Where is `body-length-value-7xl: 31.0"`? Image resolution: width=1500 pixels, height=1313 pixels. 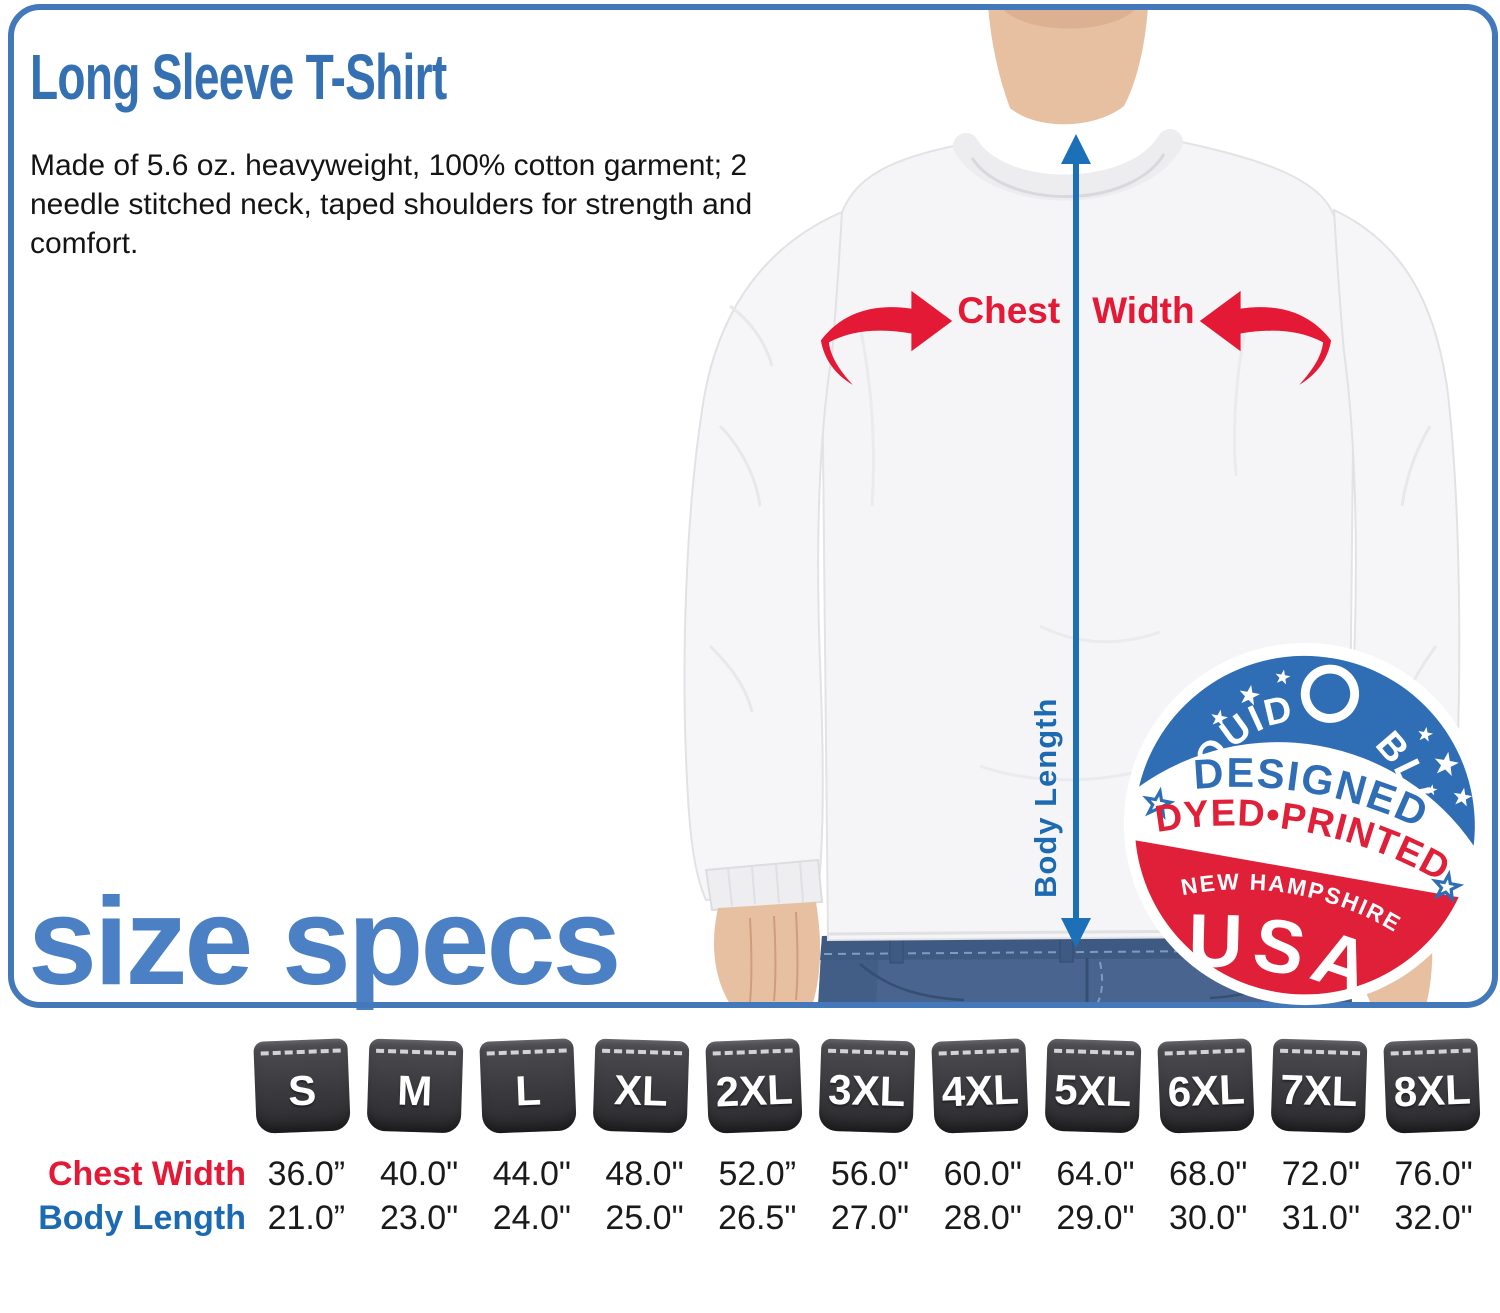 body-length-value-7xl: 31.0" is located at coordinates (1321, 1217).